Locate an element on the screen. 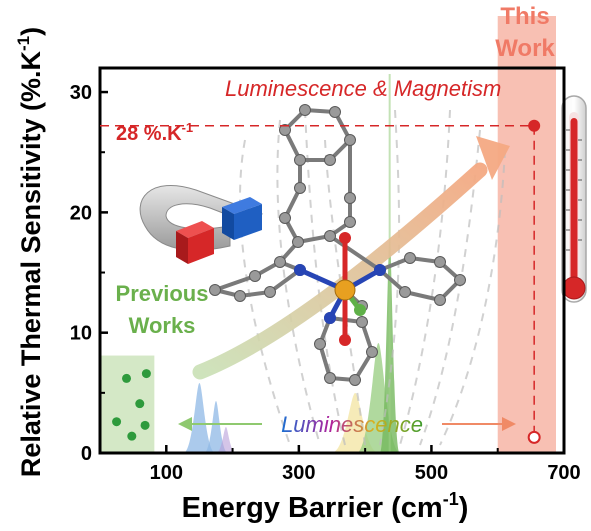  y-axis-title: Relative Thermal Sensitivity (%.K-1) is located at coordinates (30, 252).